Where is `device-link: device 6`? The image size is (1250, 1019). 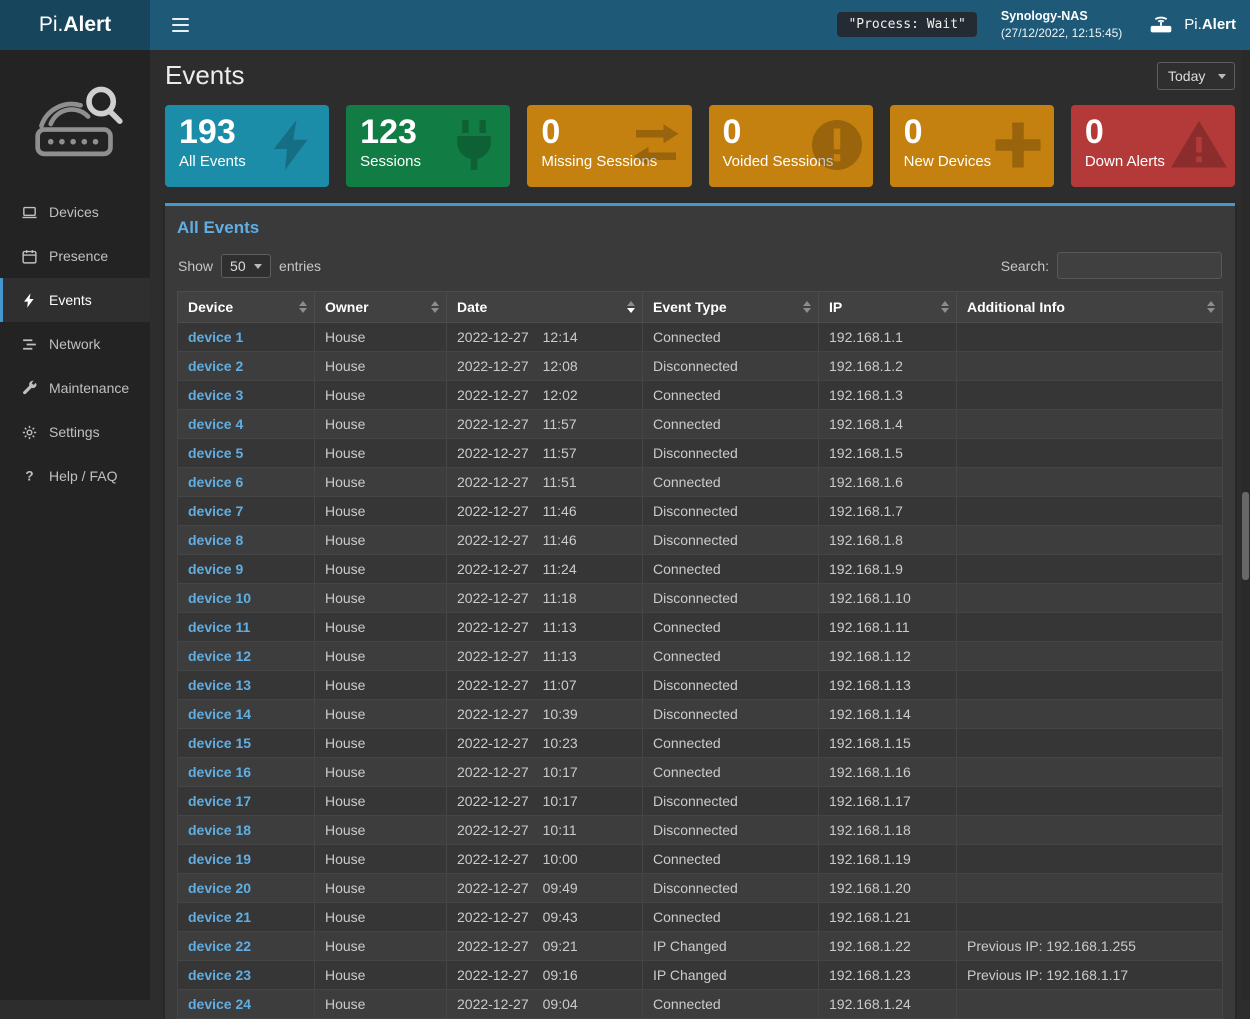
device-link: device 6 is located at coordinates (216, 482).